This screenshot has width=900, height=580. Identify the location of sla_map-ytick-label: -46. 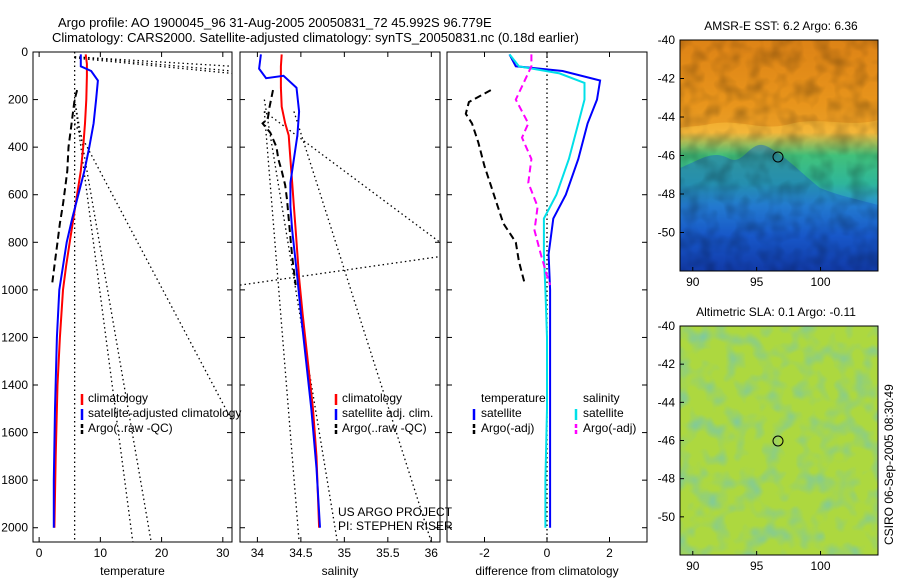
(667, 441).